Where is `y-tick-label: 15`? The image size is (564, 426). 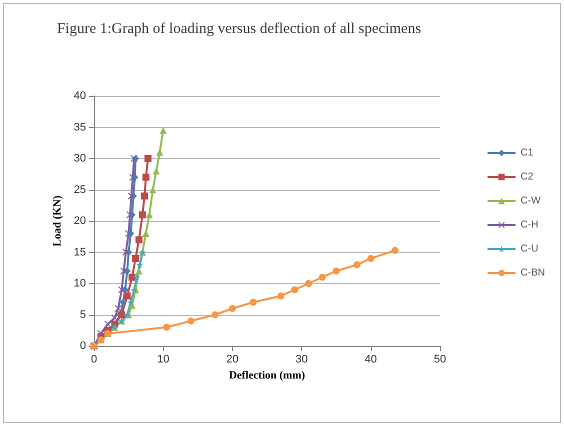 y-tick-label: 15 is located at coordinates (80, 252).